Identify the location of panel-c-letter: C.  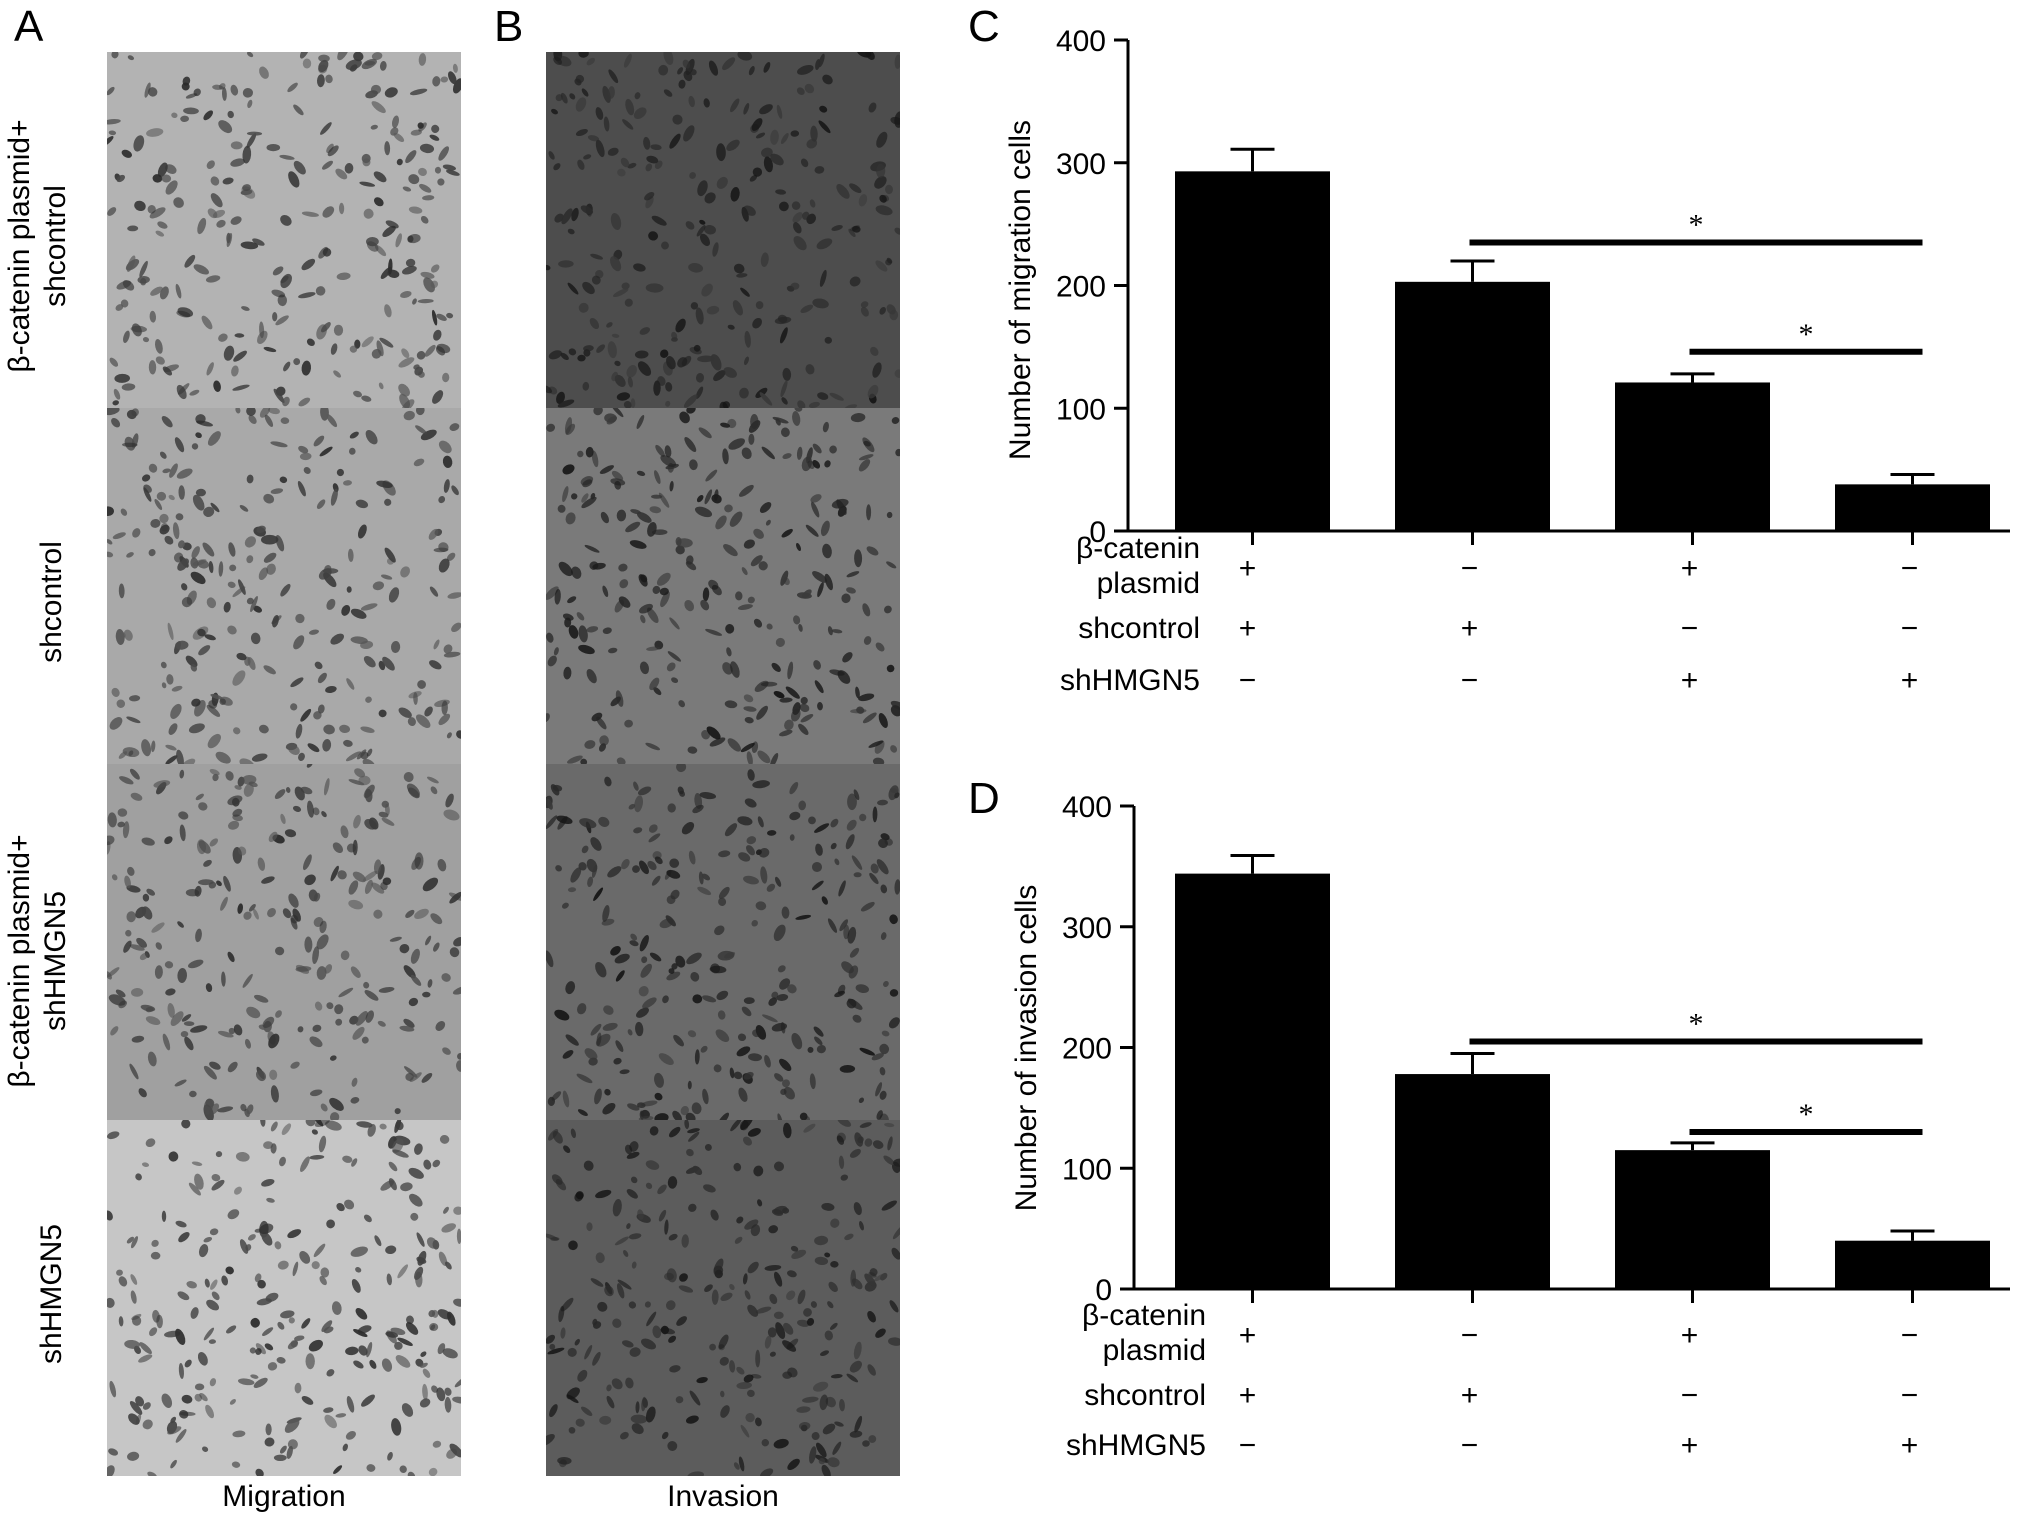
(984, 26).